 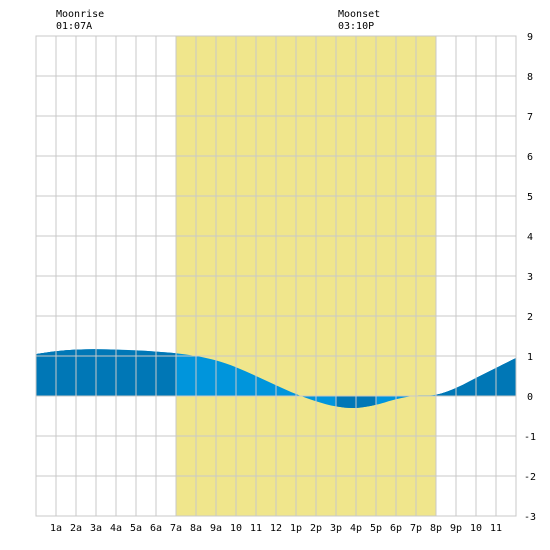 What do you see at coordinates (296, 528) in the screenshot?
I see `x-tick-label: 1p` at bounding box center [296, 528].